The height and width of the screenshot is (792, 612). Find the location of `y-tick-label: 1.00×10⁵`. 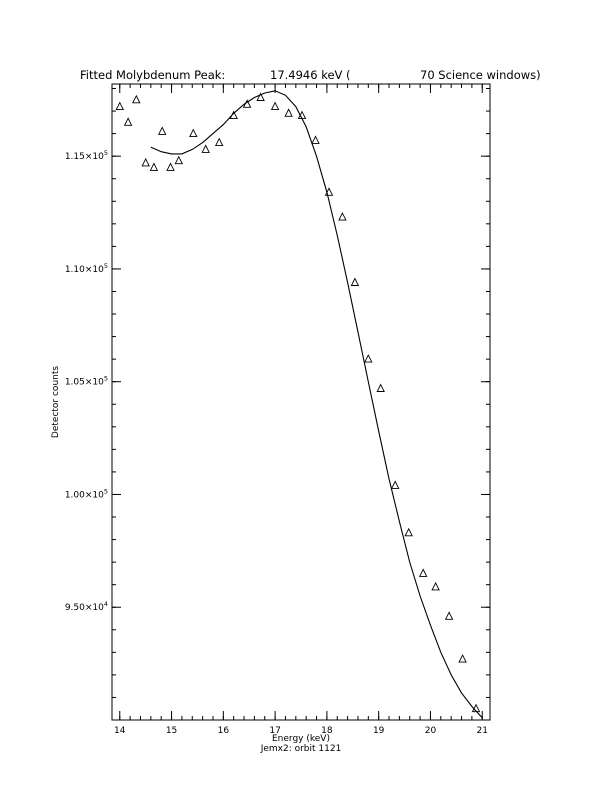

y-tick-label: 1.00×10⁵ is located at coordinates (86, 493).